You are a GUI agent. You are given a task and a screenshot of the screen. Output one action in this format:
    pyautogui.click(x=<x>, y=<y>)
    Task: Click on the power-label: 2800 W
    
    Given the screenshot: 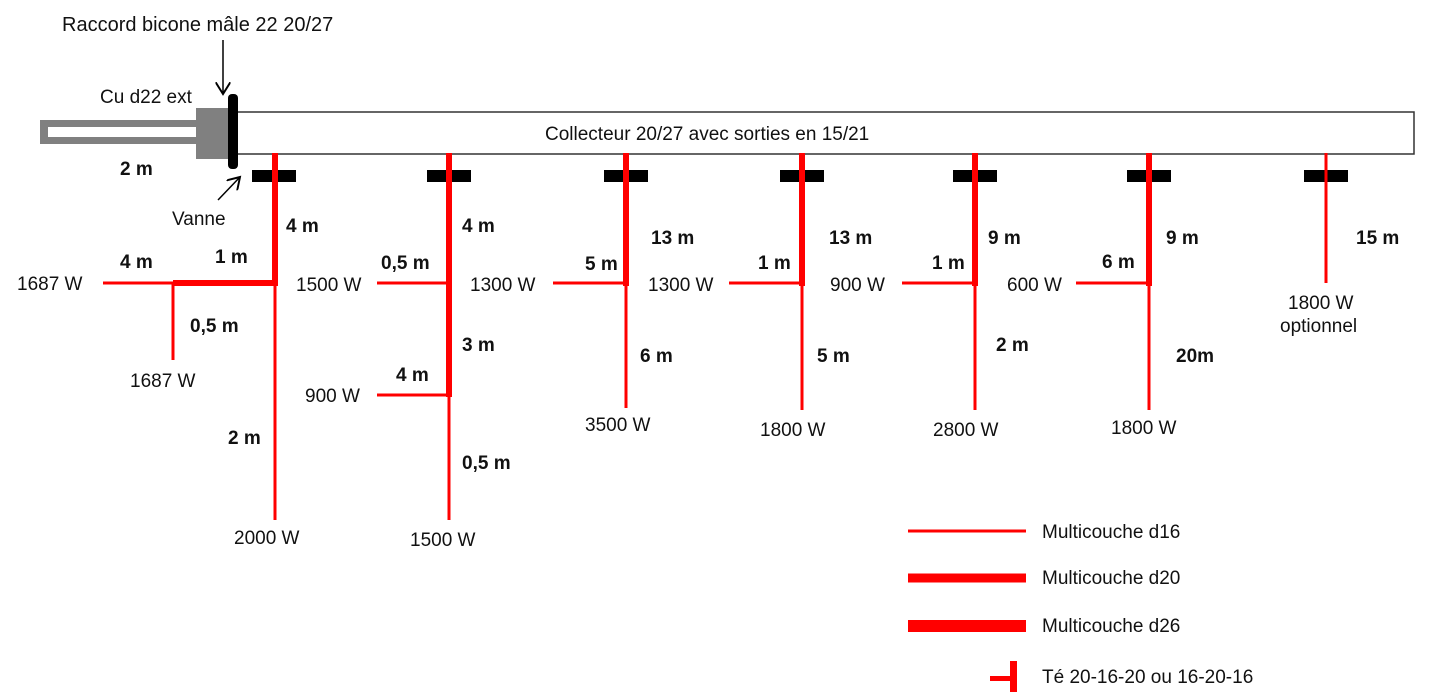 What is the action you would take?
    pyautogui.click(x=966, y=430)
    